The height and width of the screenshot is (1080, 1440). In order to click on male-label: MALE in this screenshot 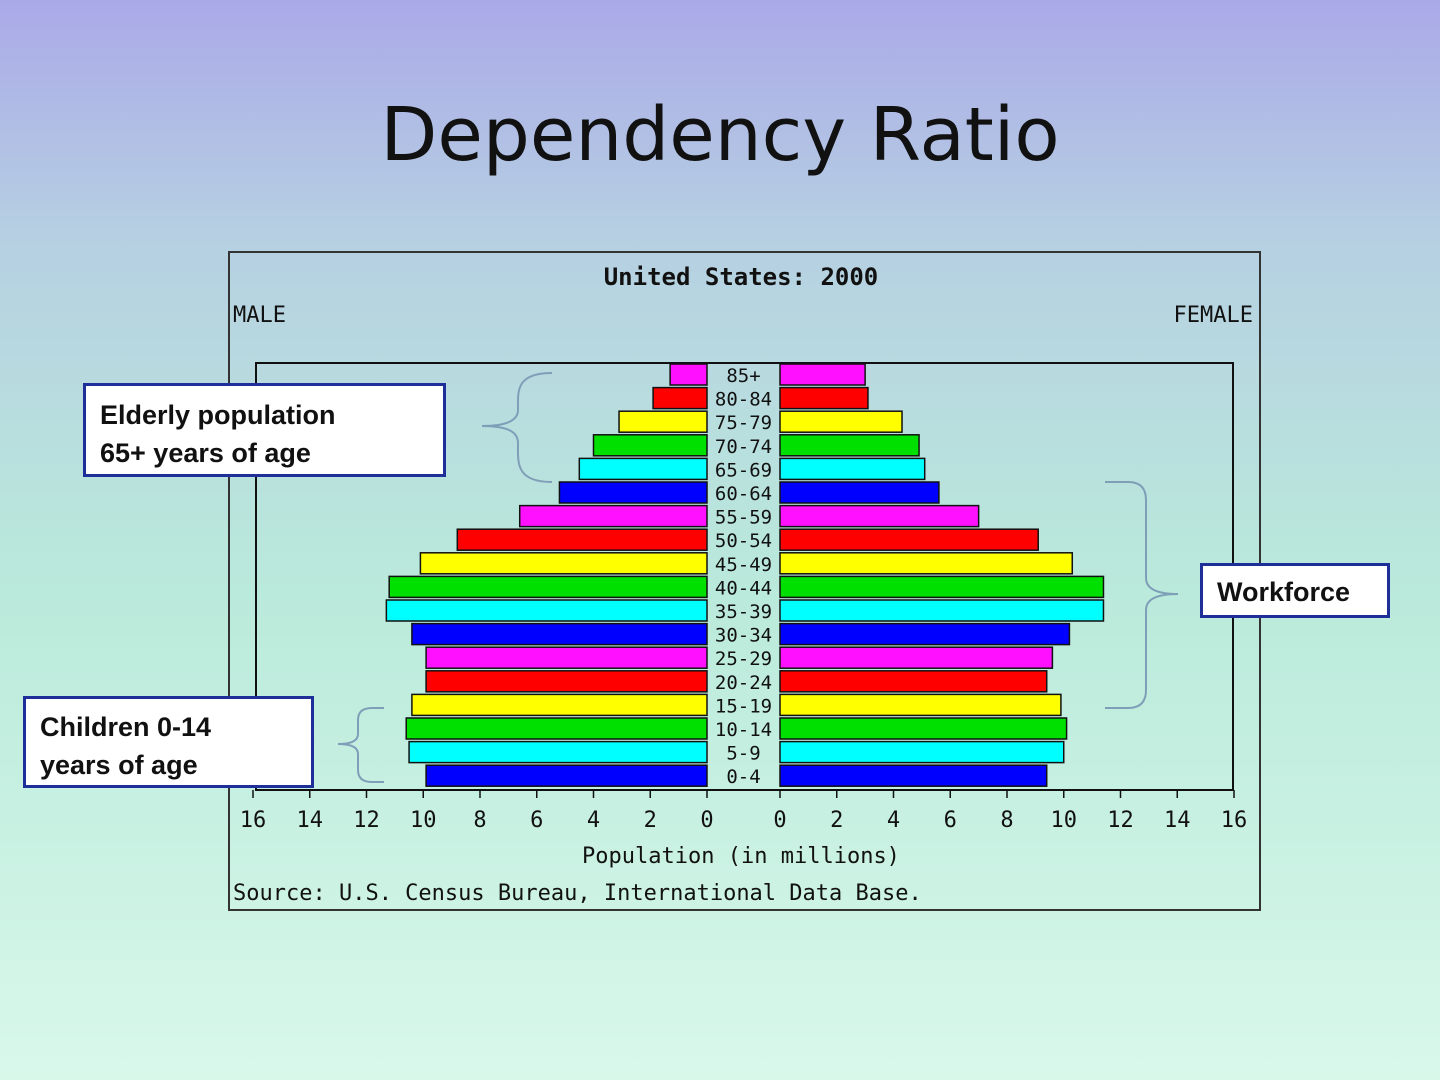, I will do `click(259, 315)`.